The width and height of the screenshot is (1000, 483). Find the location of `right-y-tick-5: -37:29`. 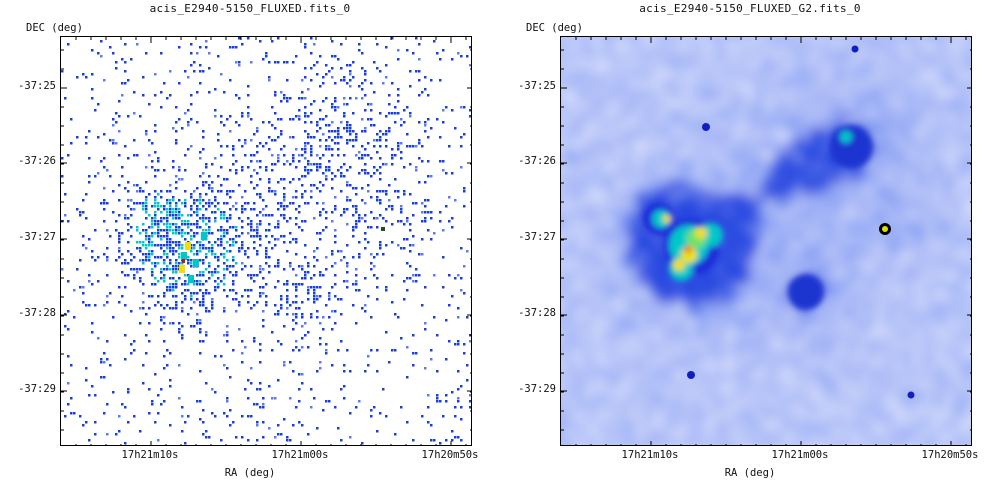

right-y-tick-5: -37:29 is located at coordinates (537, 389).